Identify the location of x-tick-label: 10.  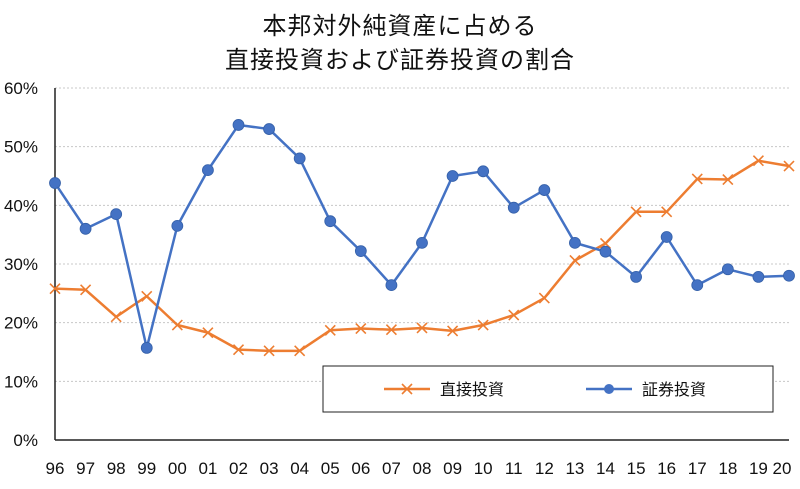
(483, 468).